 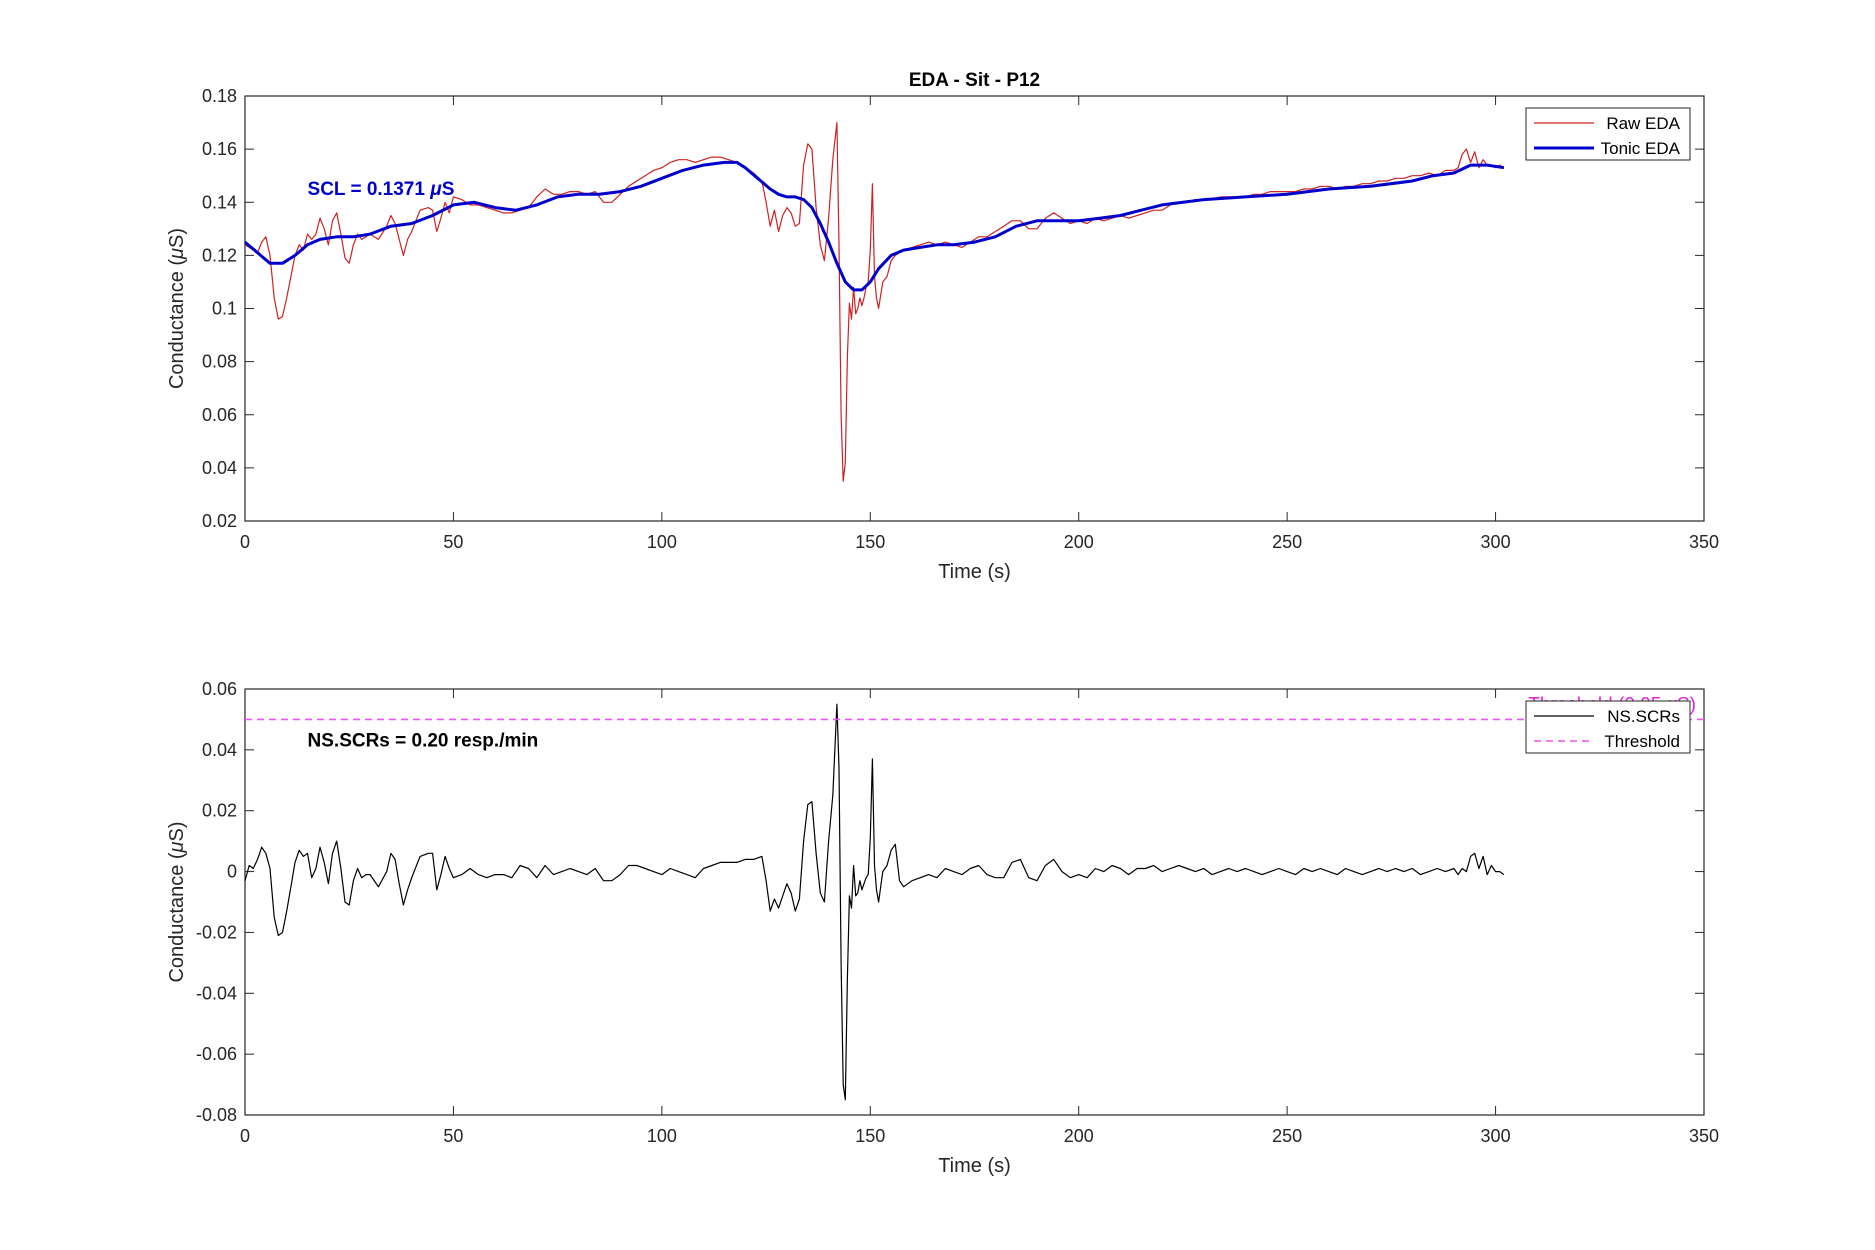 I want to click on top-panel-y-axis-label: Conductance (μS), so click(x=177, y=308).